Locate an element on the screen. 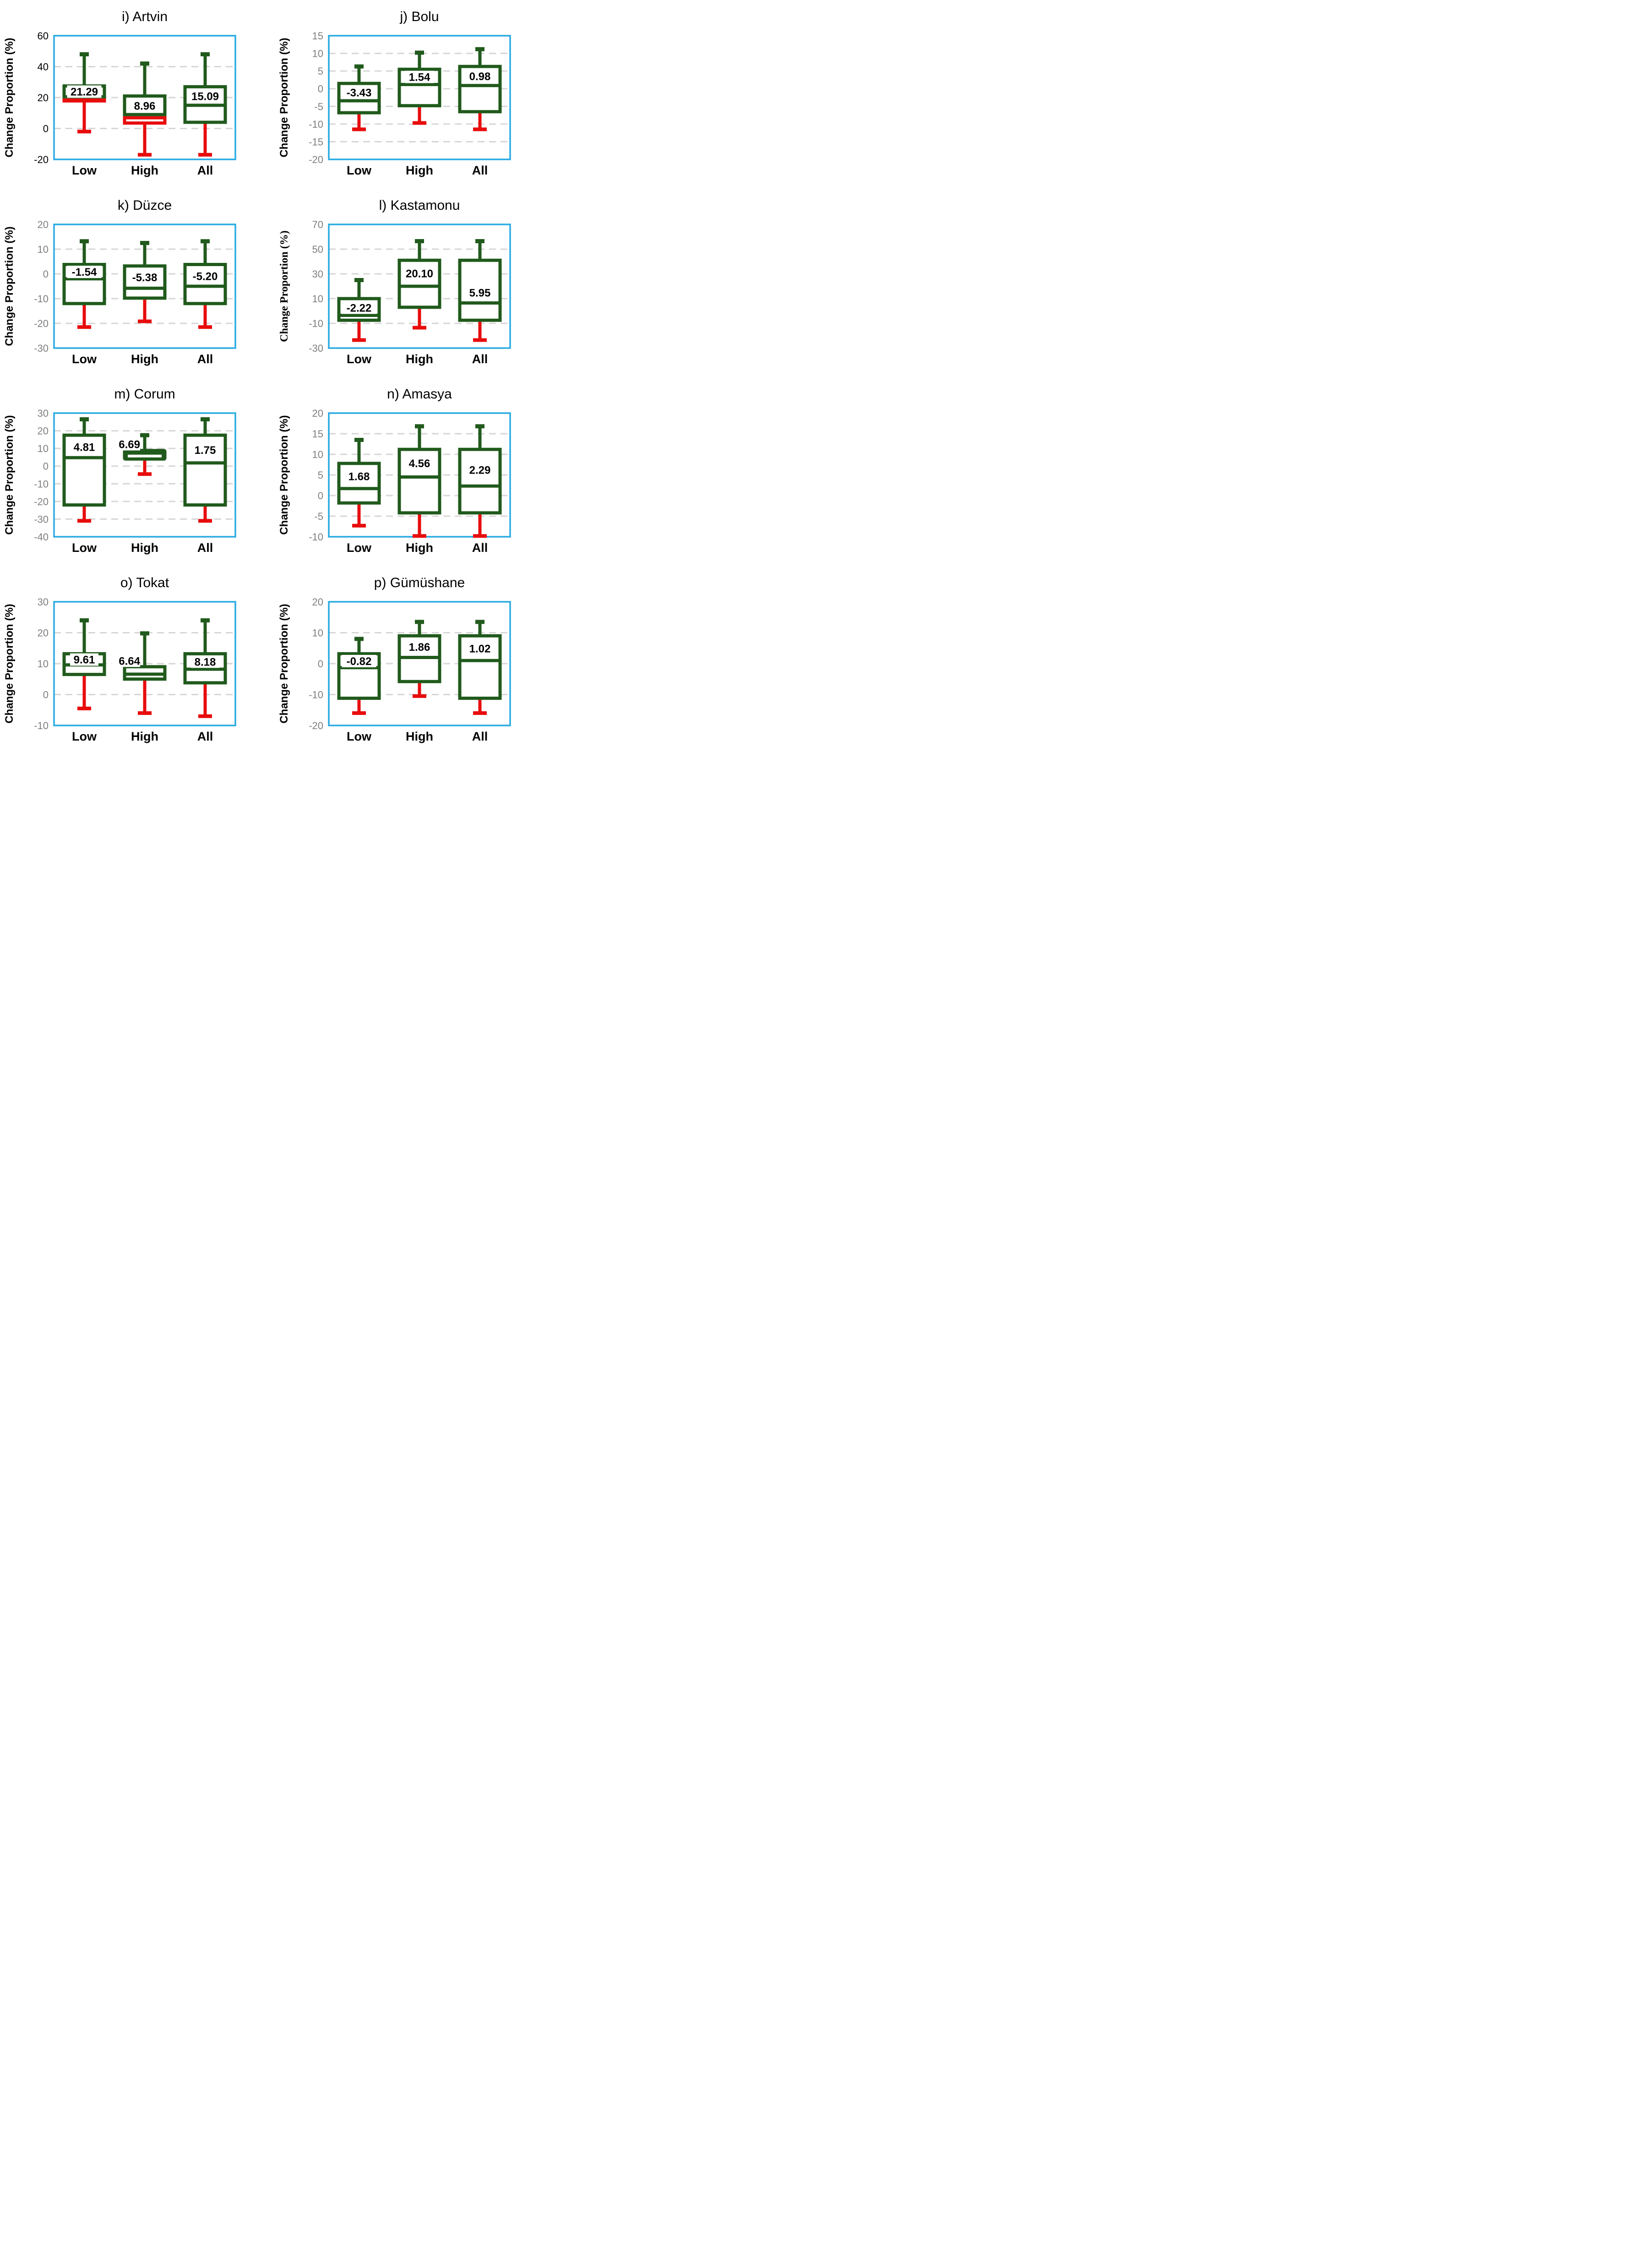 The height and width of the screenshot is (2268, 1649). value-label: 6.64 is located at coordinates (129, 661).